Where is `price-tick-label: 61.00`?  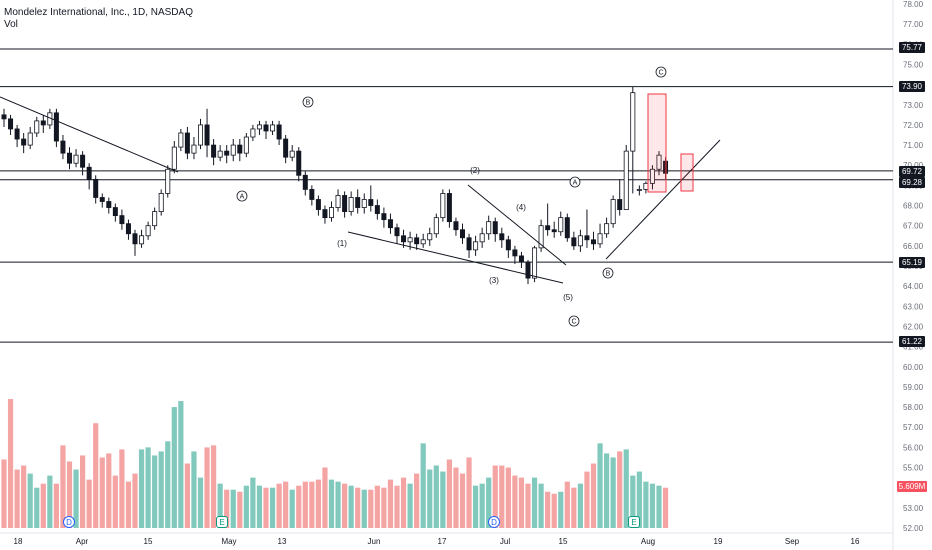 price-tick-label: 61.00 is located at coordinates (913, 347).